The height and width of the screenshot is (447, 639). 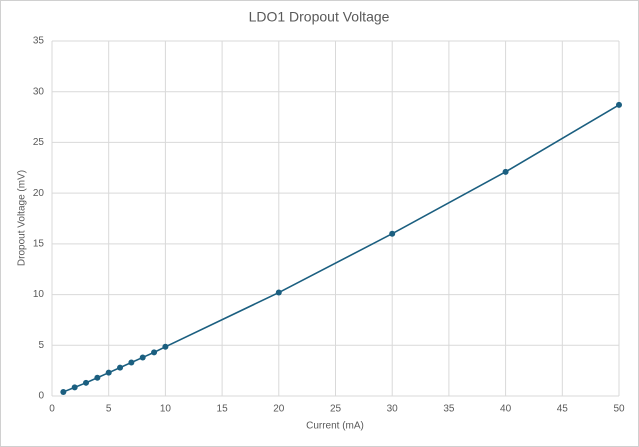 I want to click on y-tick-label: 20, so click(x=39, y=193).